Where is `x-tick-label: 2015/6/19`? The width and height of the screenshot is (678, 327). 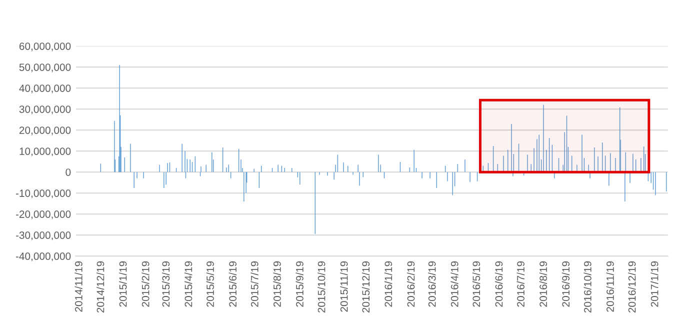
x-tick-label: 2015/6/19 is located at coordinates (232, 284).